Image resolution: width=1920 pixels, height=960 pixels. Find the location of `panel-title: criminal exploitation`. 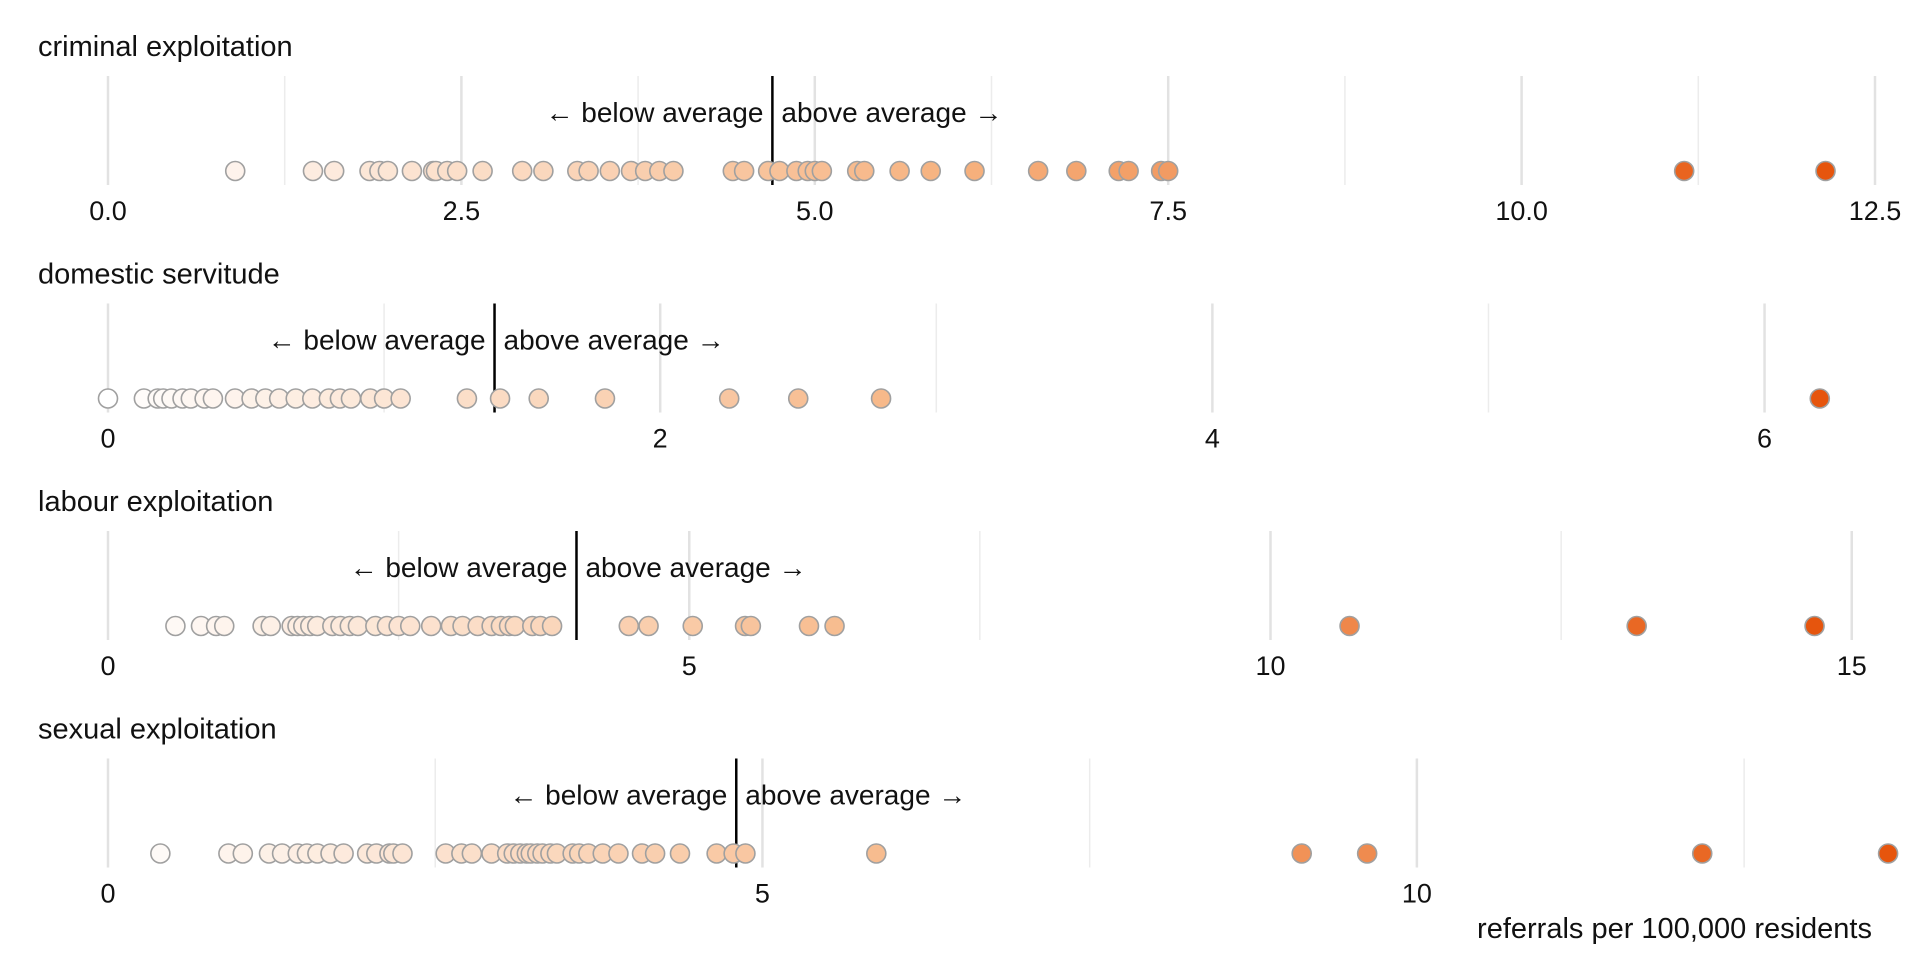

panel-title: criminal exploitation is located at coordinates (165, 47).